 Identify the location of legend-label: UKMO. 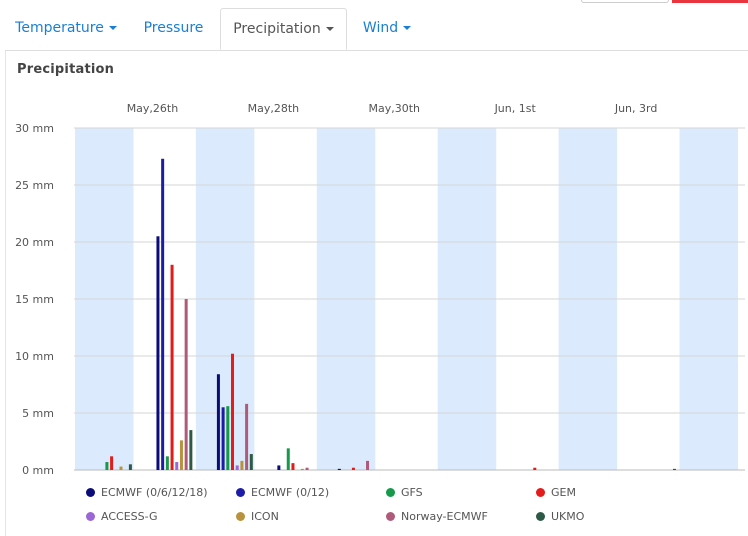
(568, 516).